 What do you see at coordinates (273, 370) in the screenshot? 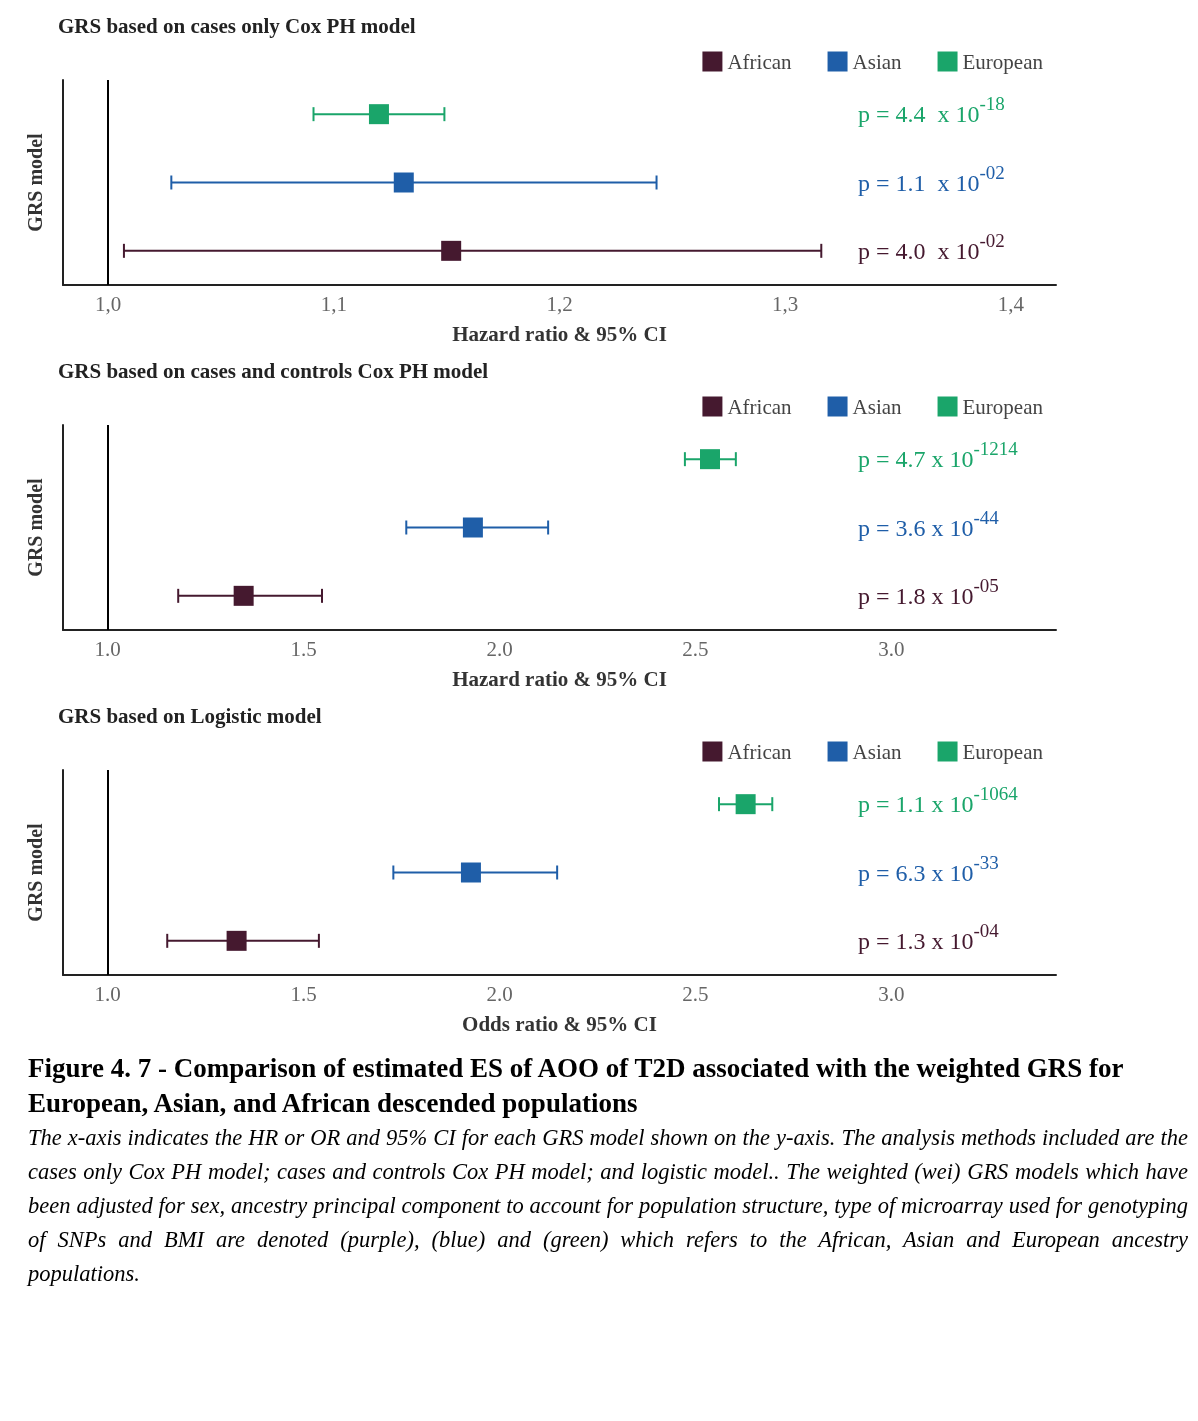
I see `chart-title: GRS based on cases and controls Cox PH model` at bounding box center [273, 370].